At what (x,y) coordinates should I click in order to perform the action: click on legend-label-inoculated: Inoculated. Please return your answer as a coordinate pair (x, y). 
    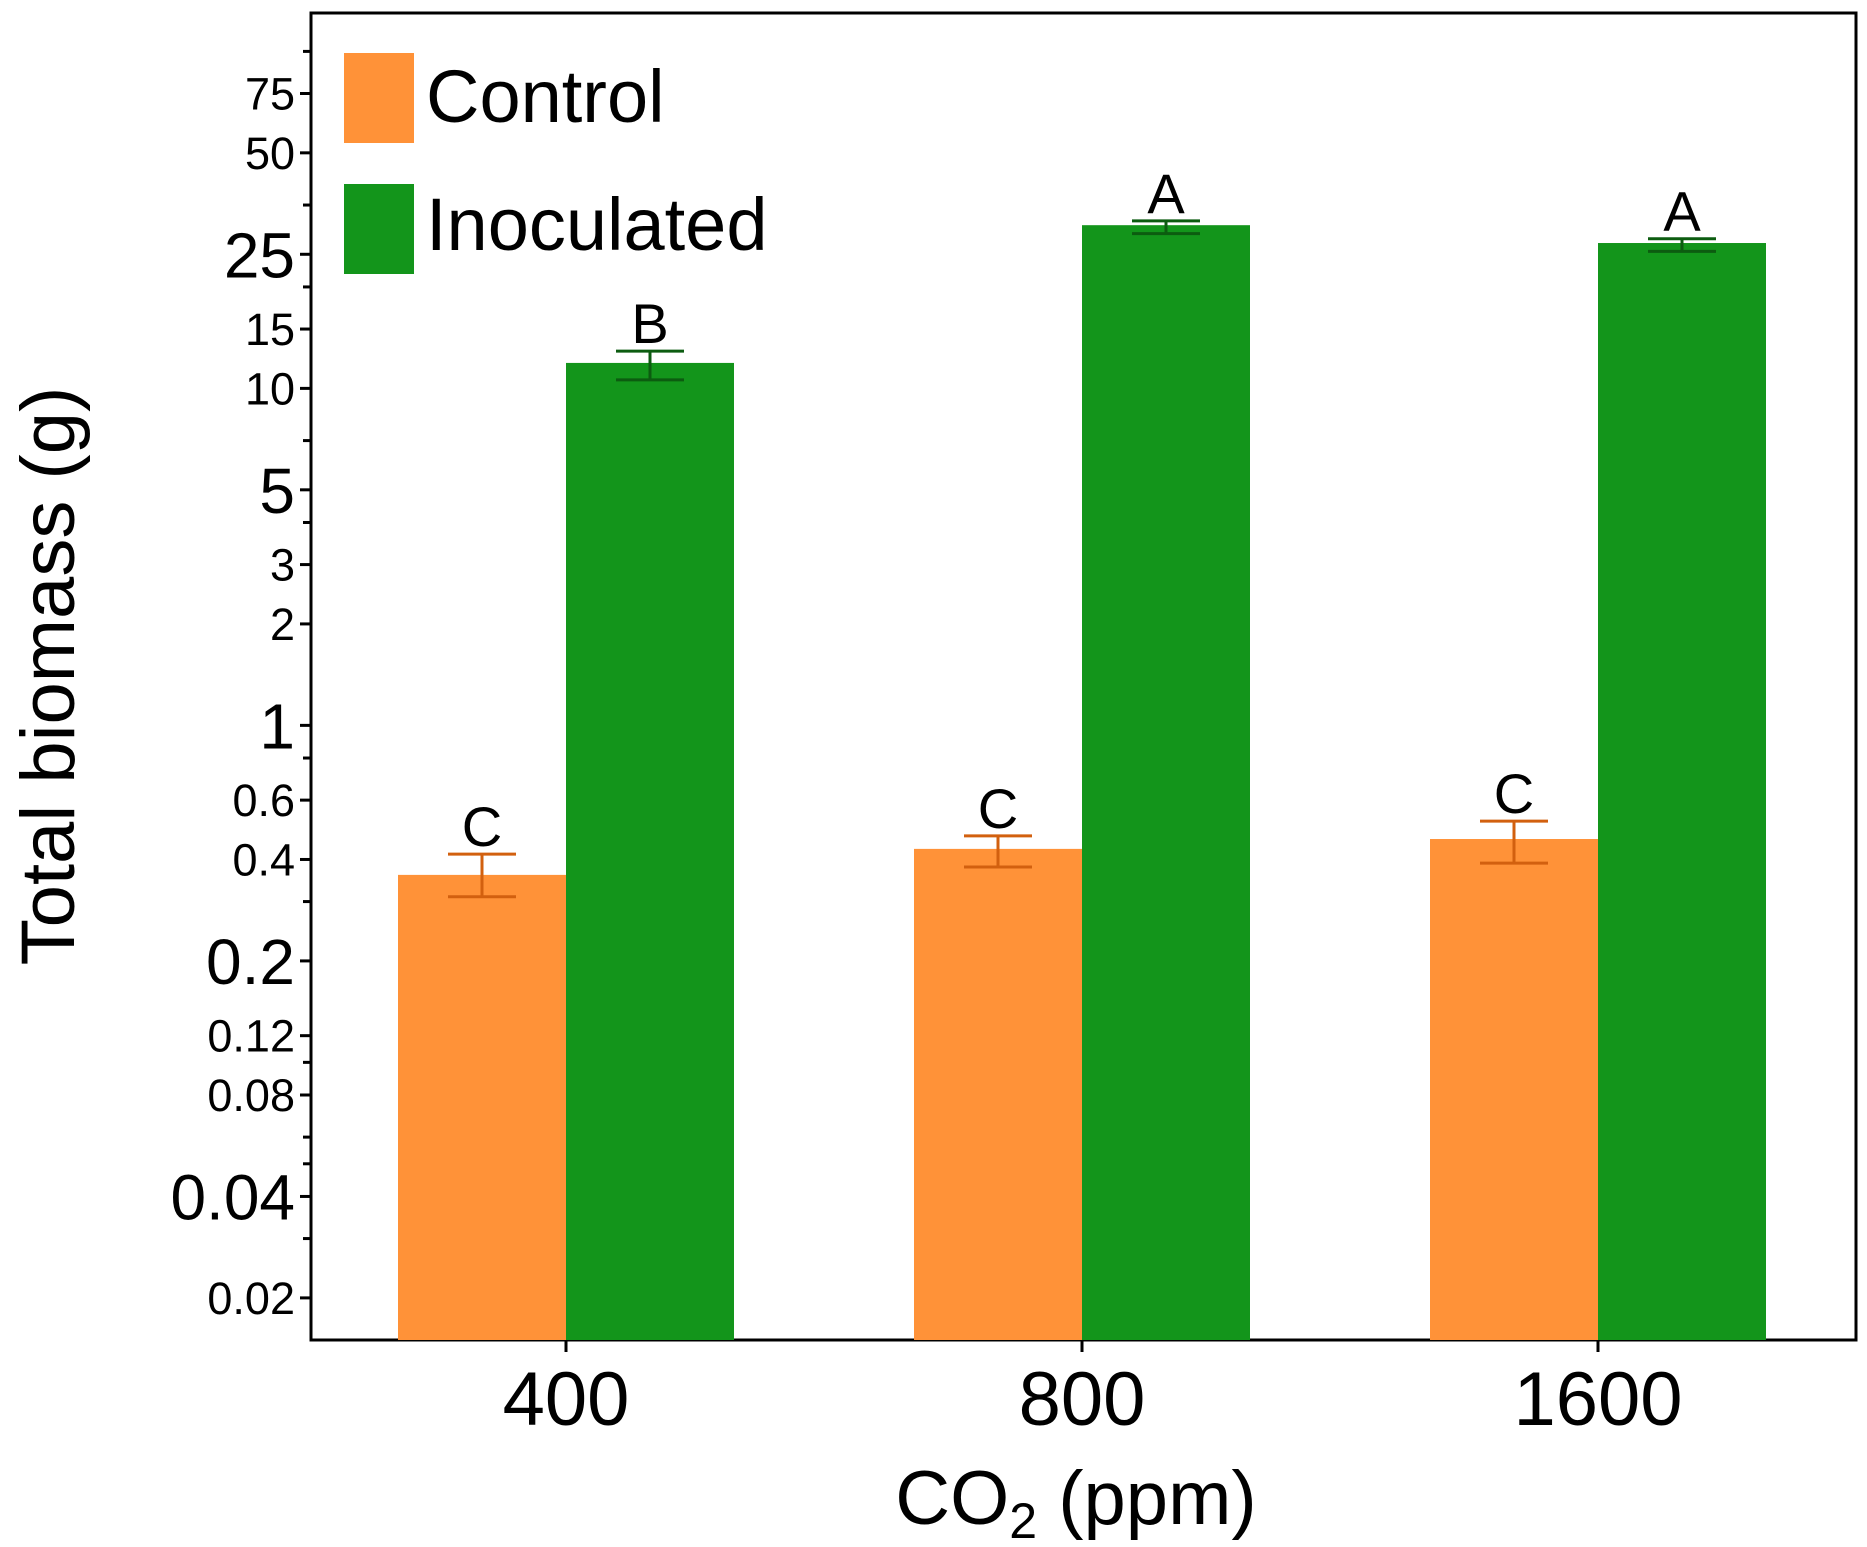
    Looking at the image, I should click on (597, 224).